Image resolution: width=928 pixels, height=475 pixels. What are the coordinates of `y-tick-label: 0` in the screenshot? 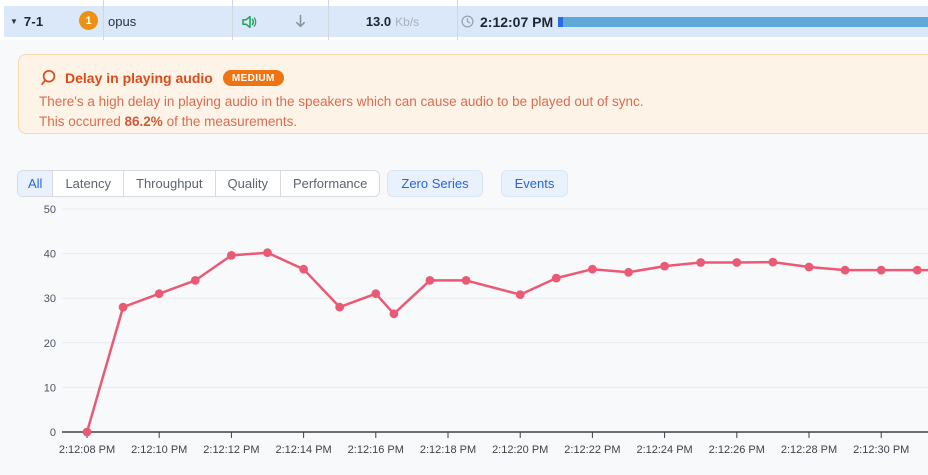 It's located at (53, 433).